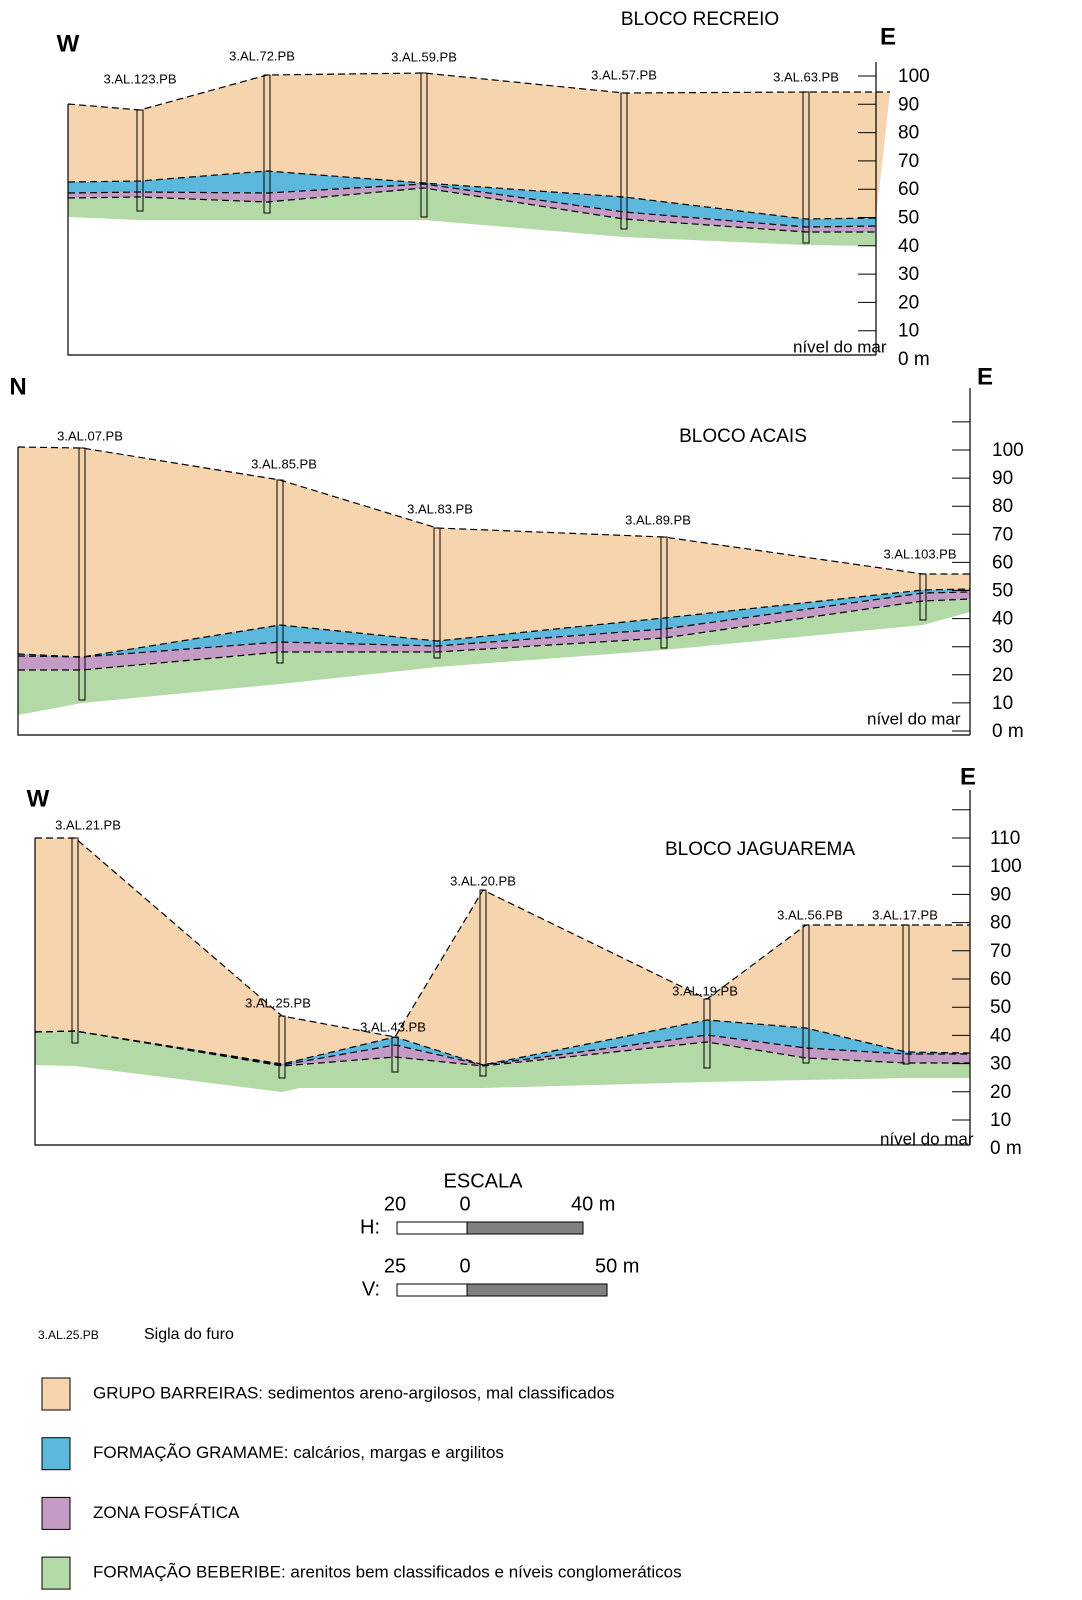  Describe the element at coordinates (90, 435) in the screenshot. I see `well-label: 3.AL.07.PB` at that location.